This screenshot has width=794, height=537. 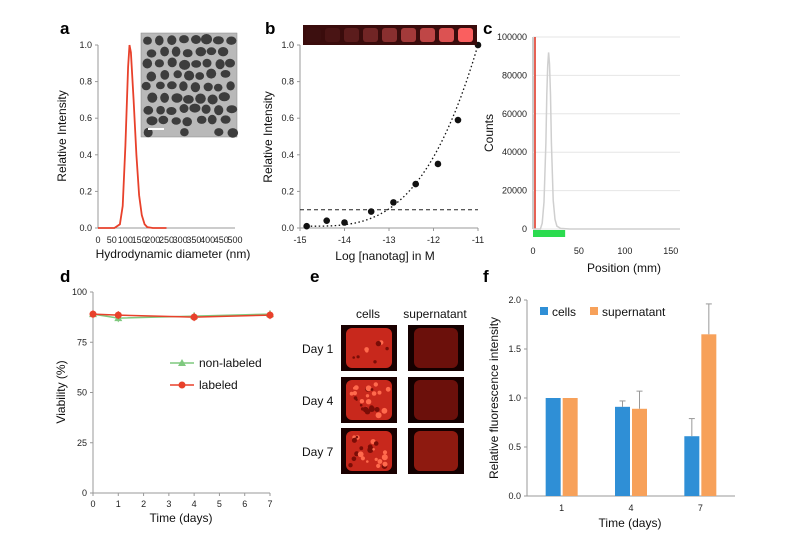 I want to click on panel-b-y-tick: 0.0, so click(x=287, y=228).